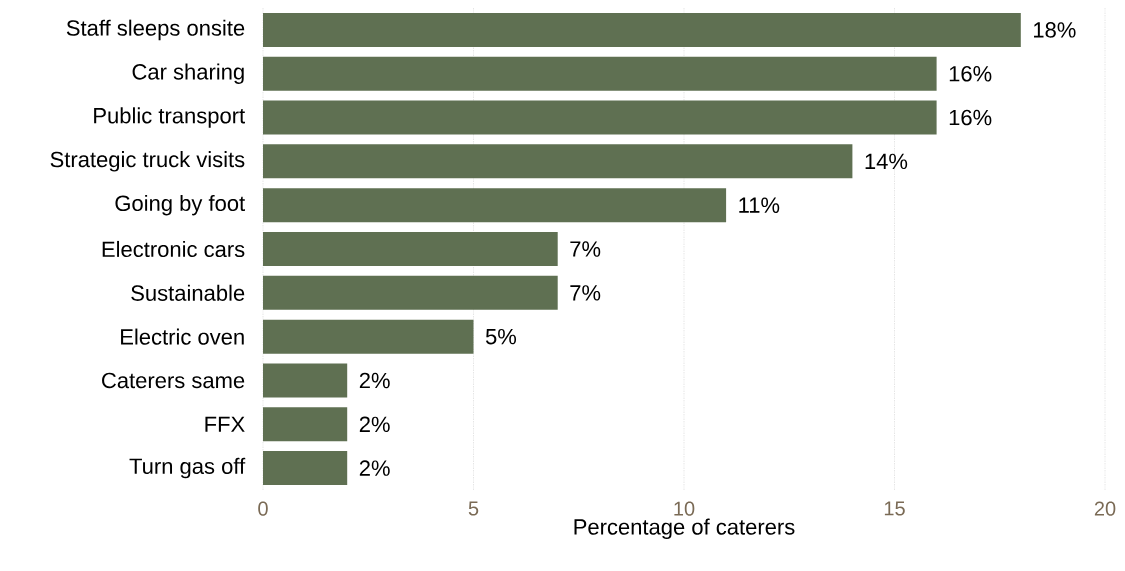 This screenshot has height=571, width=1125. What do you see at coordinates (684, 529) in the screenshot?
I see `x-axis-title: Percentage of caterers` at bounding box center [684, 529].